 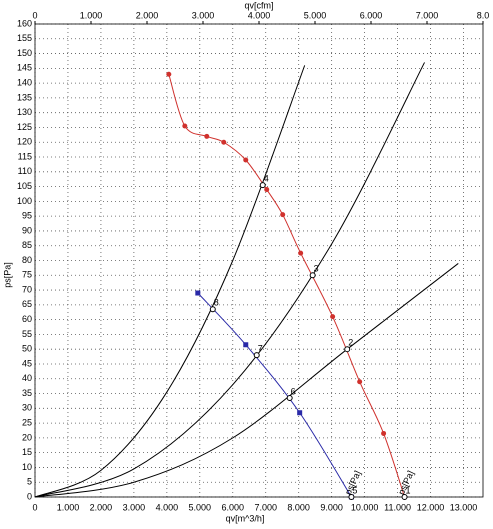 What do you see at coordinates (24, 201) in the screenshot?
I see `y-tick-label: 100` at bounding box center [24, 201].